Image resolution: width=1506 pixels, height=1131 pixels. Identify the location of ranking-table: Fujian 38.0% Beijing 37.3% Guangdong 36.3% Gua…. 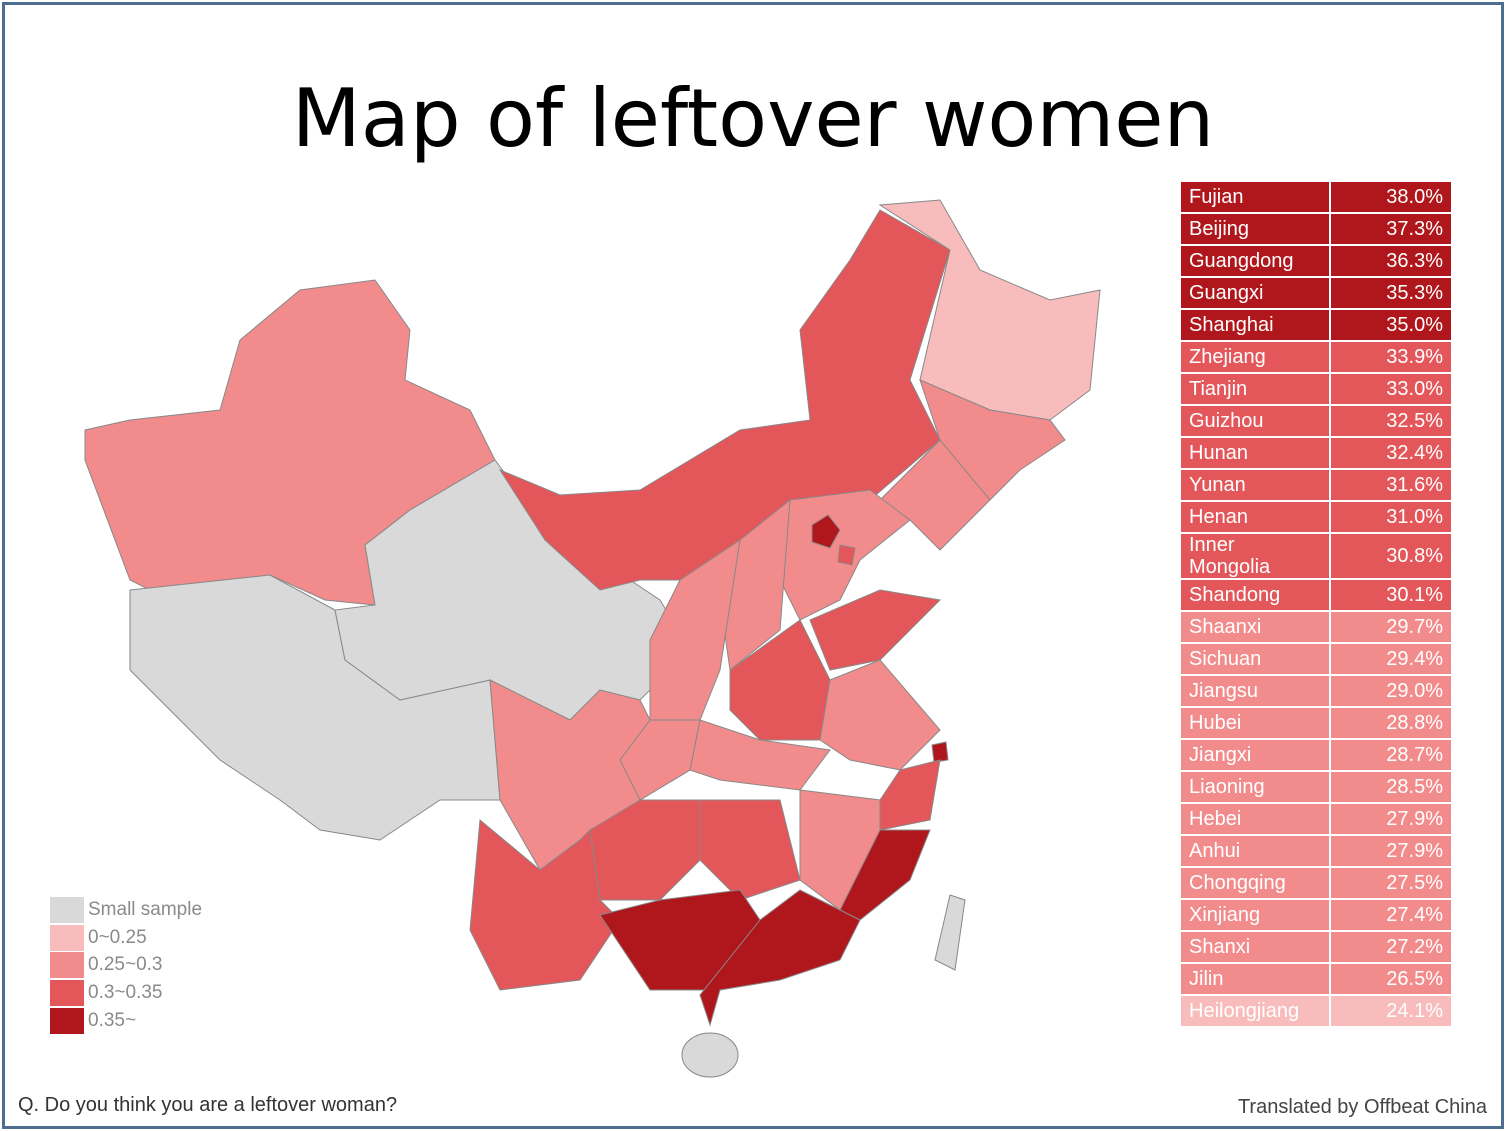
(1316, 604).